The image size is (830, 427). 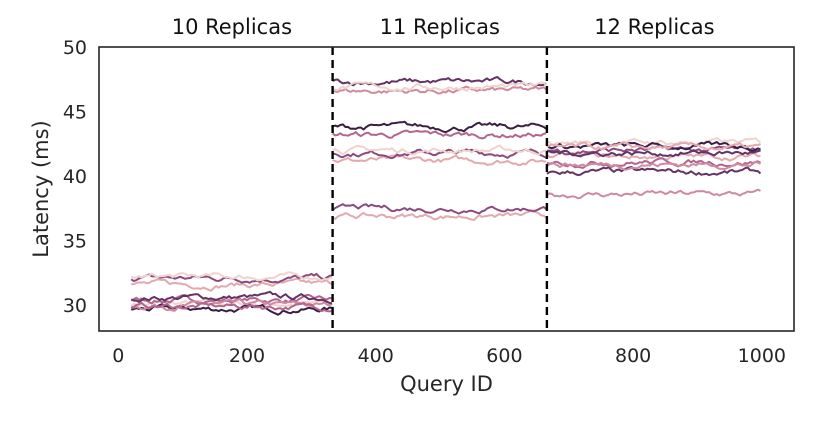 I want to click on x-axis-label: Query ID, so click(x=446, y=384).